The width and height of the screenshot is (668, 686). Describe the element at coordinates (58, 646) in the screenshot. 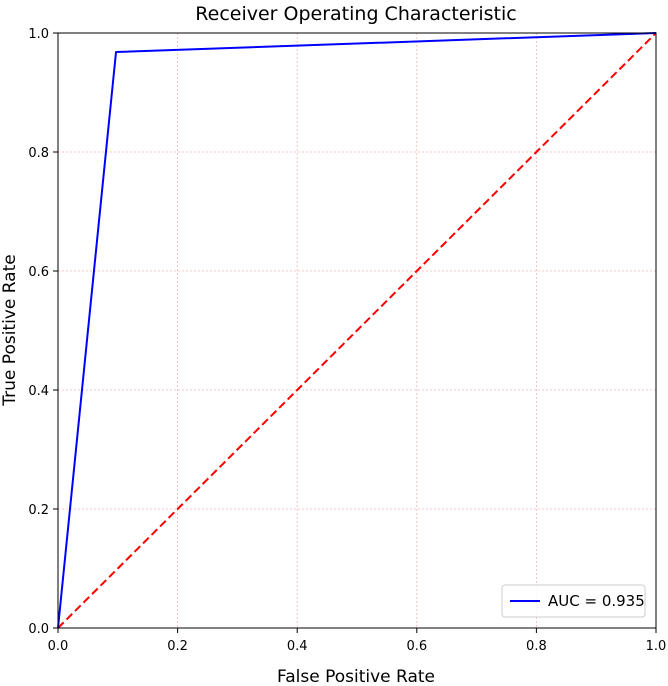

I see `x-tick-label: 0.0` at that location.